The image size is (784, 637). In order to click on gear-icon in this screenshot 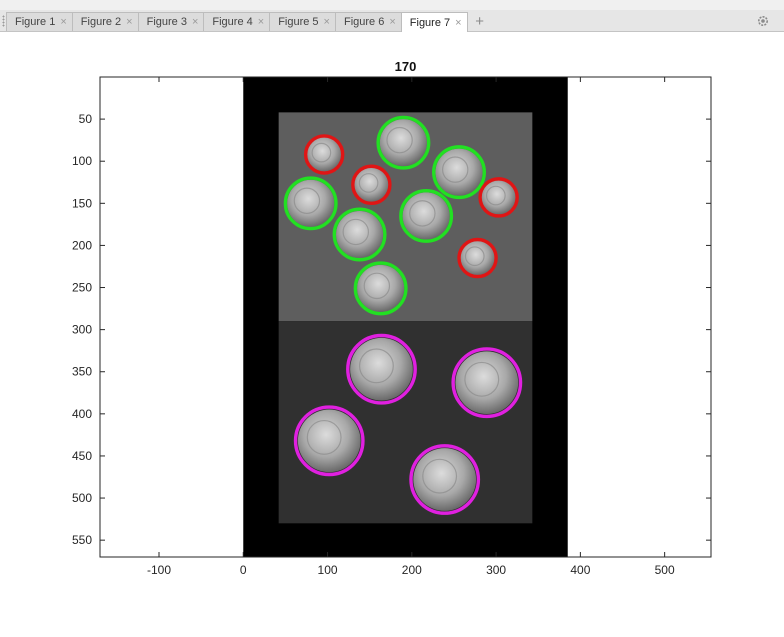, I will do `click(763, 21)`.